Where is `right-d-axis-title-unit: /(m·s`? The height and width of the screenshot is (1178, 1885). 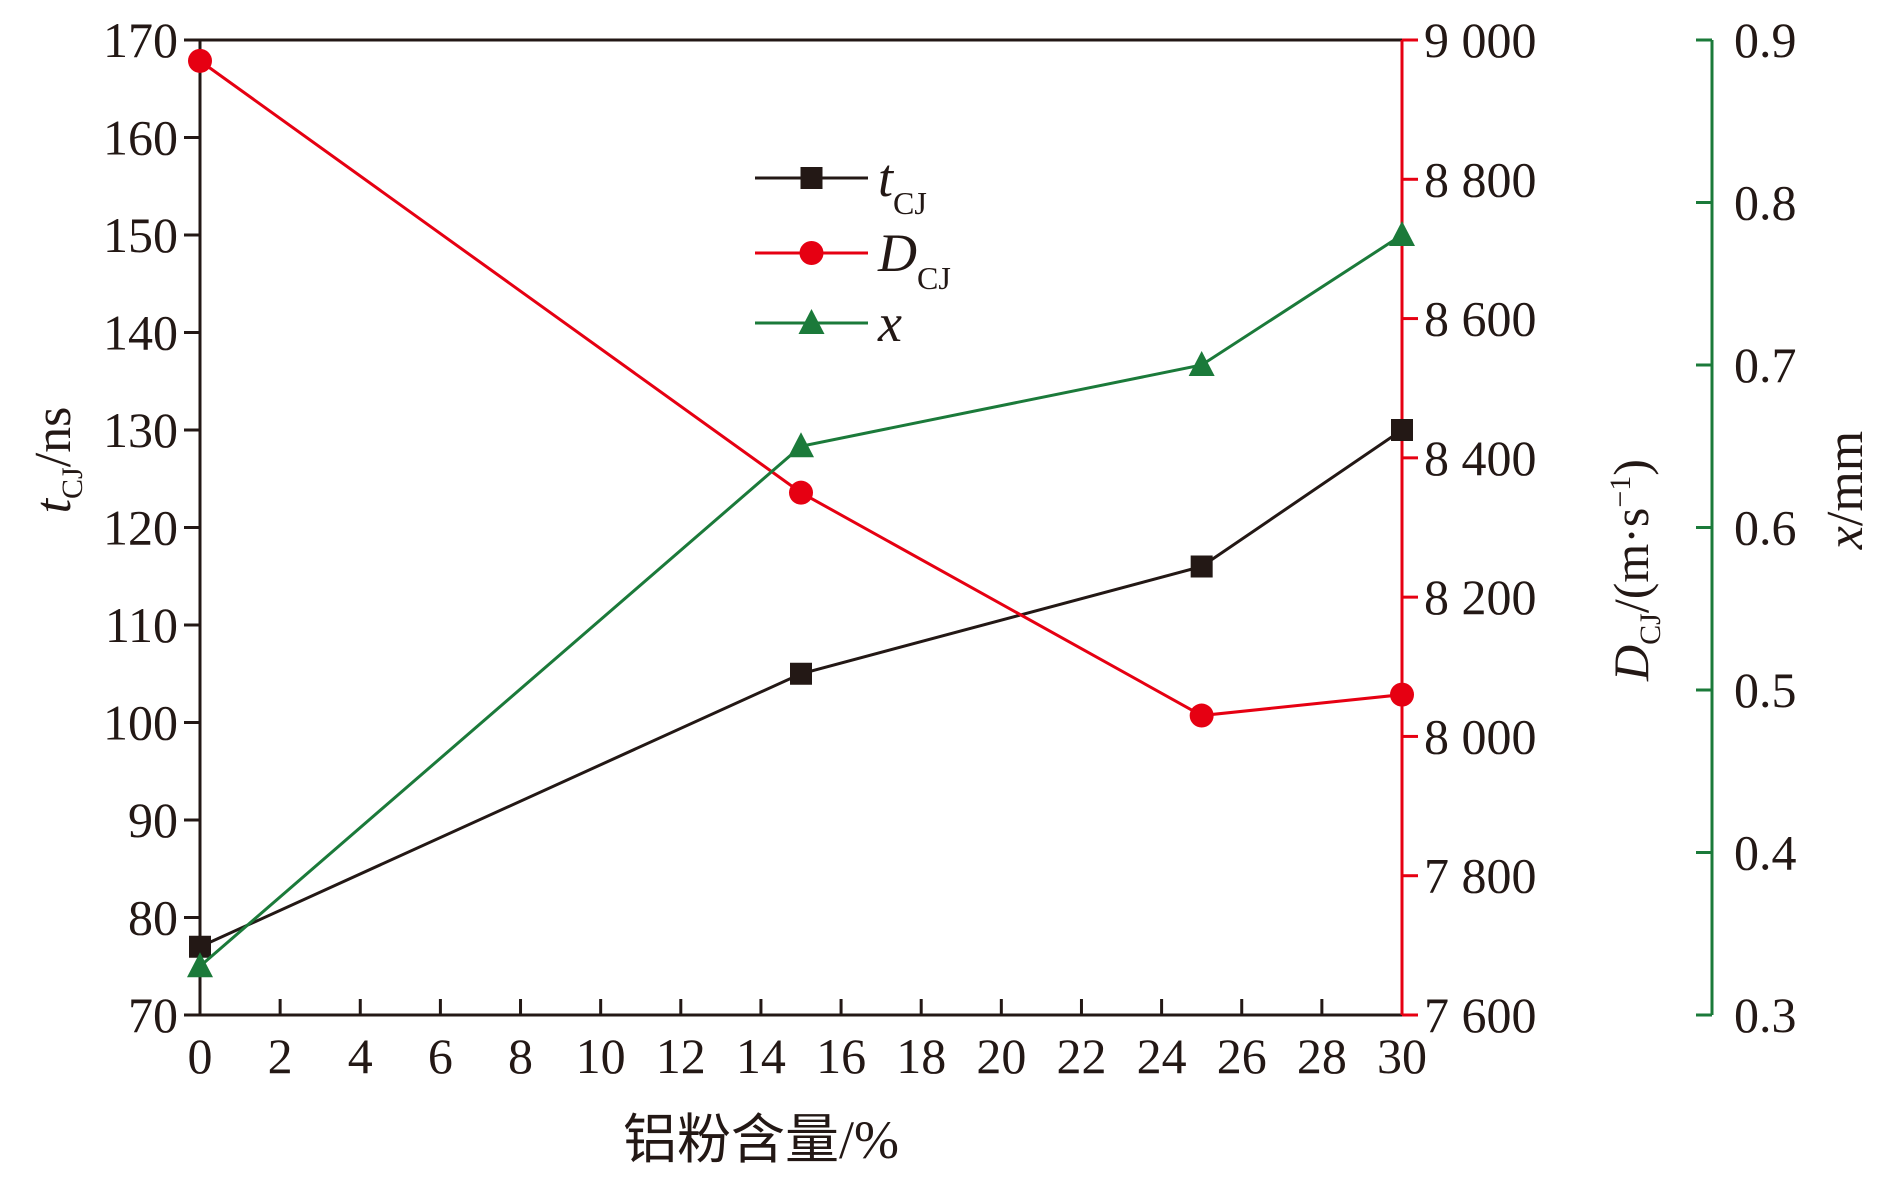 right-d-axis-title-unit: /(m·s is located at coordinates (1631, 561).